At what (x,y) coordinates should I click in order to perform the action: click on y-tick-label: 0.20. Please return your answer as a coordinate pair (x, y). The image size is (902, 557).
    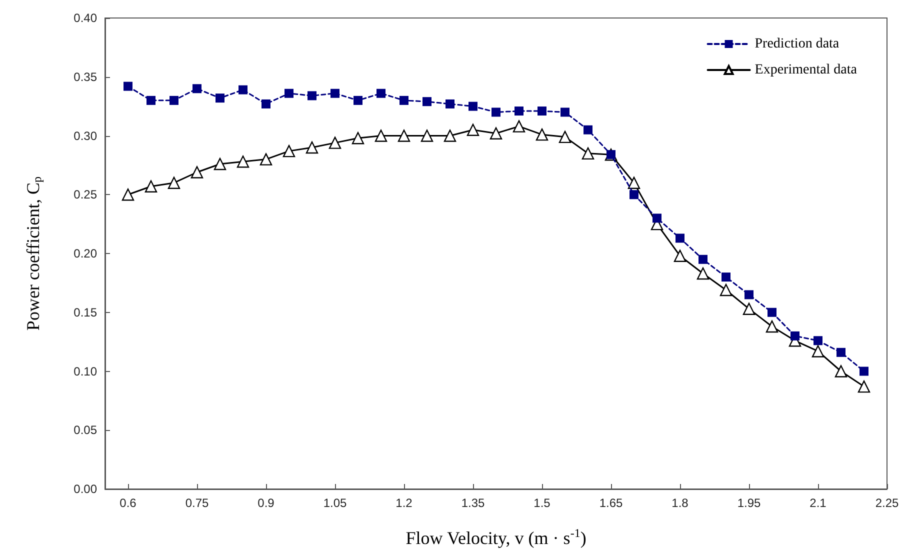
    Looking at the image, I should click on (86, 253).